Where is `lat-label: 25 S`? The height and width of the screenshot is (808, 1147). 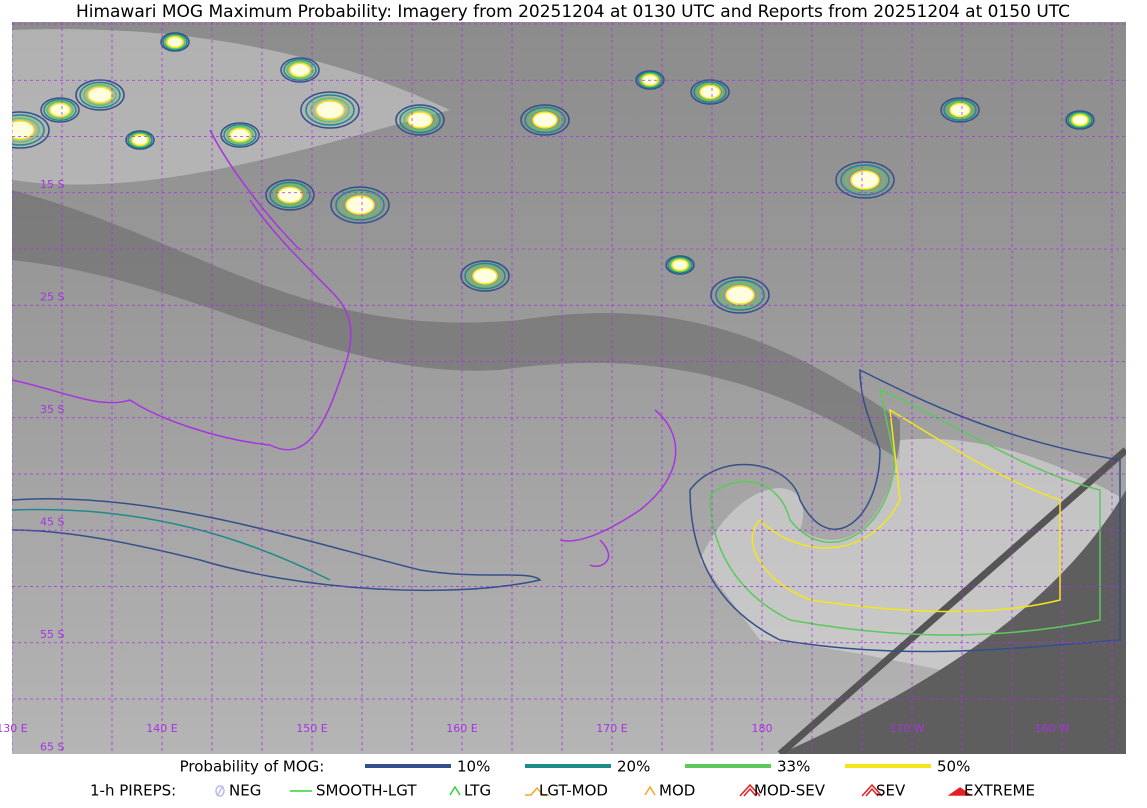 lat-label: 25 S is located at coordinates (52, 297).